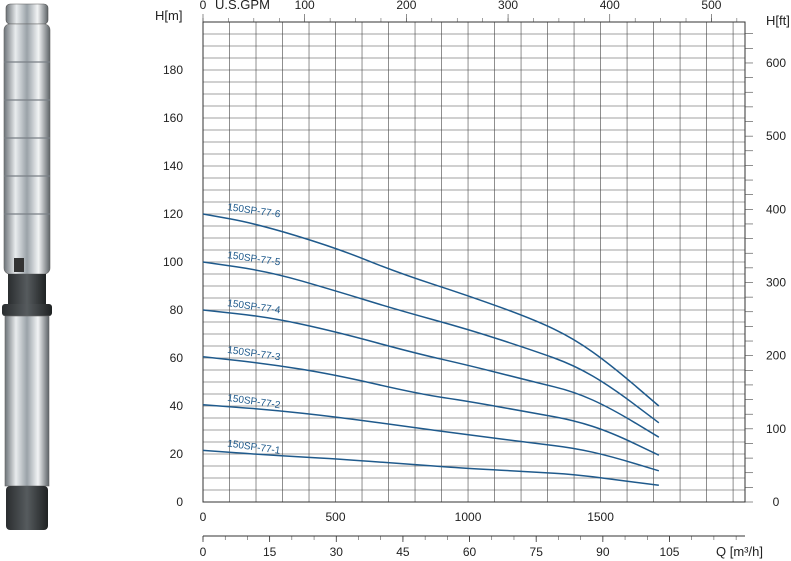 This screenshot has height=561, width=791. Describe the element at coordinates (27, 266) in the screenshot. I see `submersible-pump-icon` at that location.